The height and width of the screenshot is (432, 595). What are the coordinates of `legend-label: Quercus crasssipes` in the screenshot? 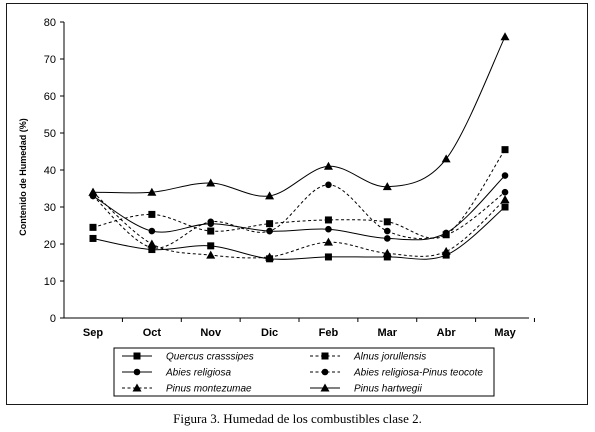 It's located at (210, 357).